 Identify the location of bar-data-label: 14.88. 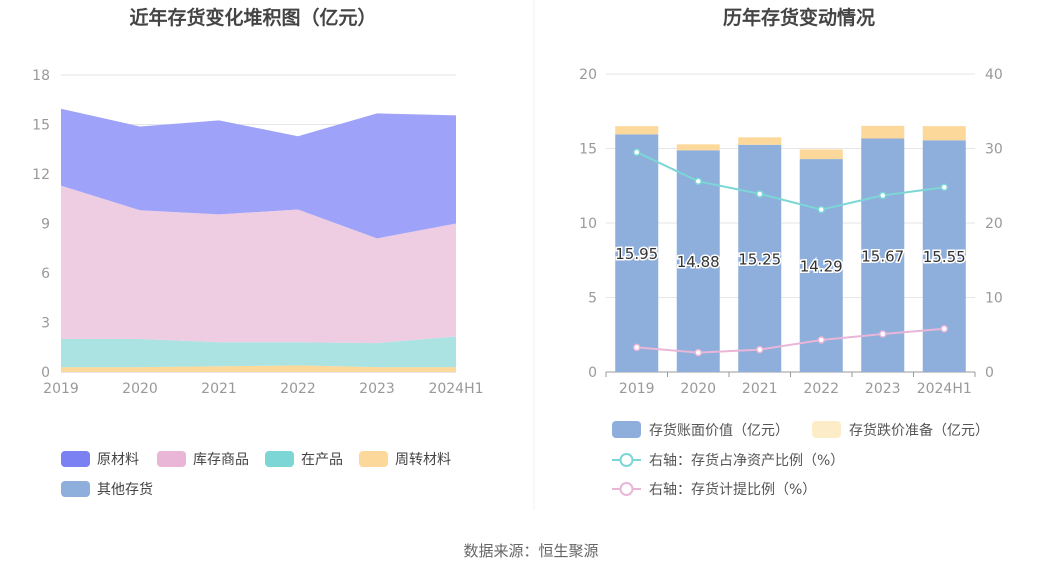
(698, 262).